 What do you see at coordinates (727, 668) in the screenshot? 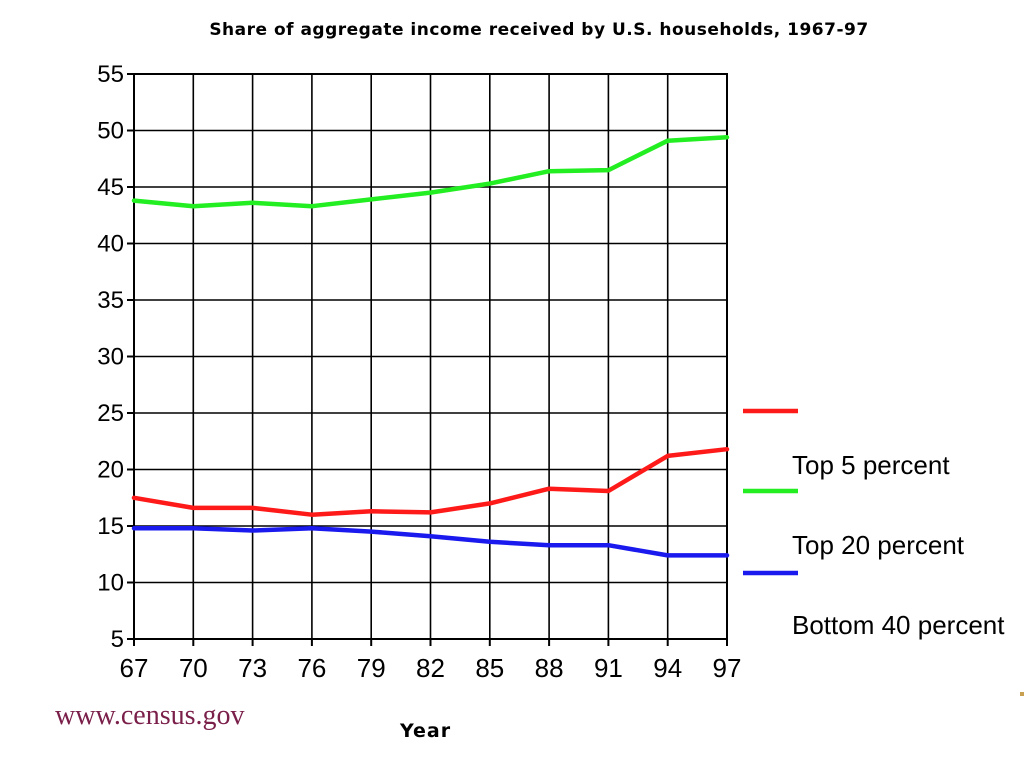
I see `x-tick-label: 97` at bounding box center [727, 668].